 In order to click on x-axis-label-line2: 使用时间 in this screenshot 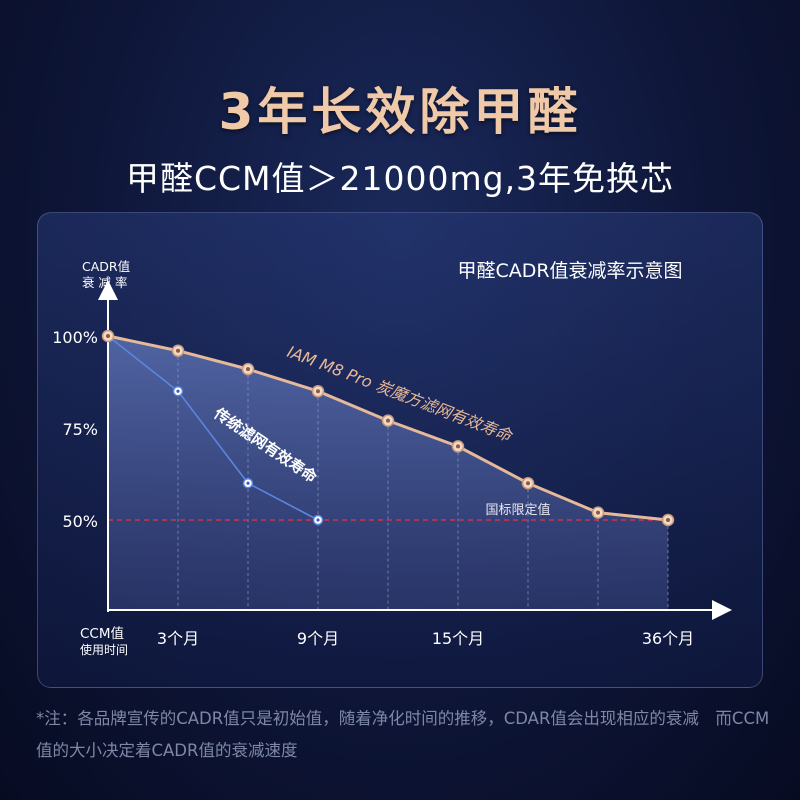, I will do `click(104, 649)`.